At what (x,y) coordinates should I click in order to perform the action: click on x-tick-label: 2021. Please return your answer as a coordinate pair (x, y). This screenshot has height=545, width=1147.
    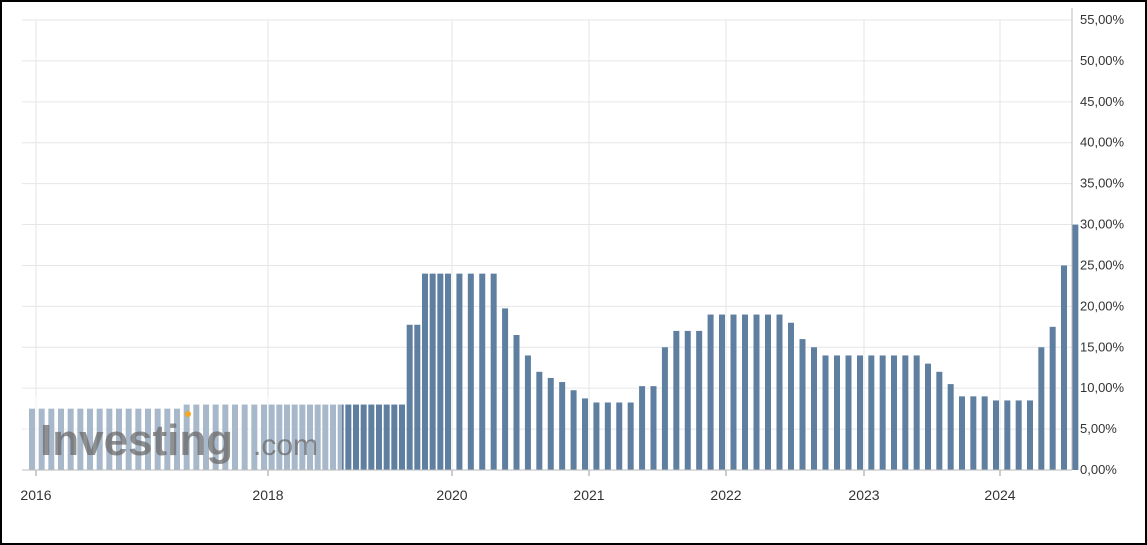
    Looking at the image, I should click on (588, 495).